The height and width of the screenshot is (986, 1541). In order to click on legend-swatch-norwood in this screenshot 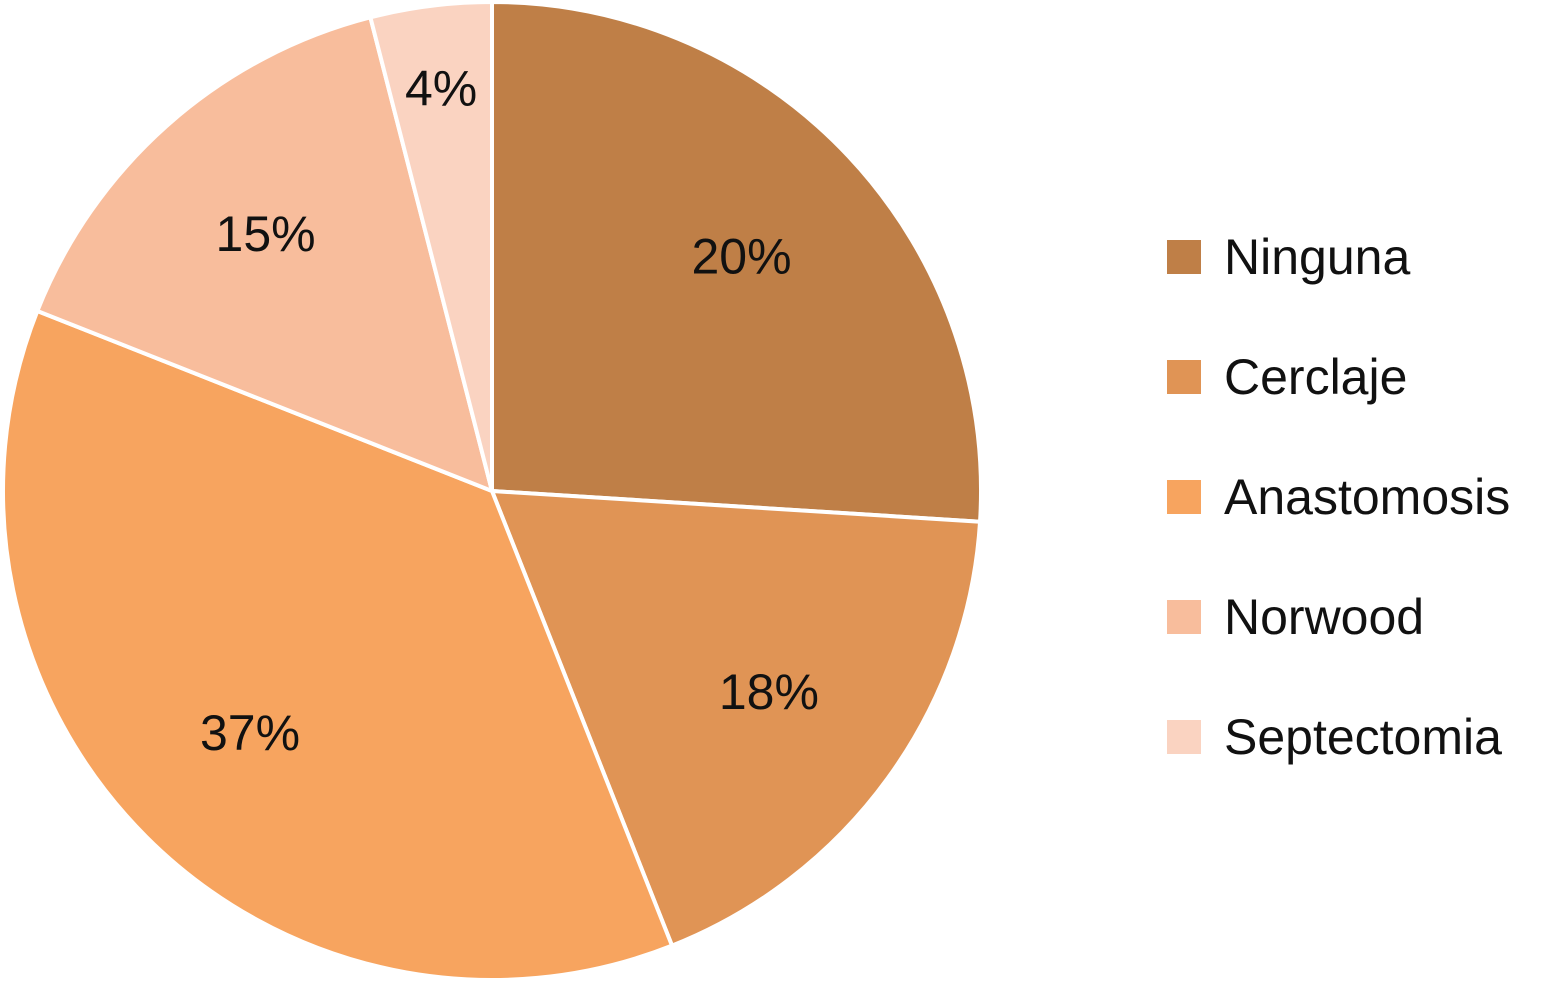, I will do `click(1184, 617)`.